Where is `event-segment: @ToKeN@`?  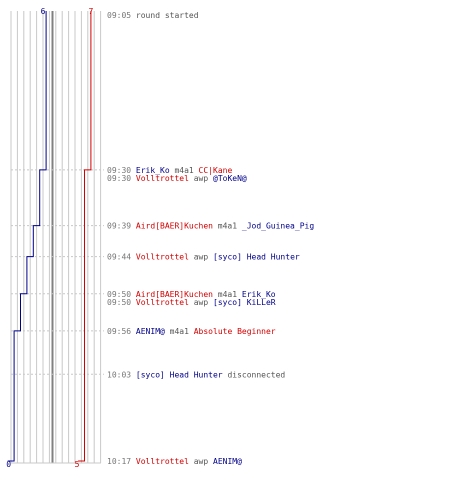
event-segment: @ToKeN@ is located at coordinates (230, 178).